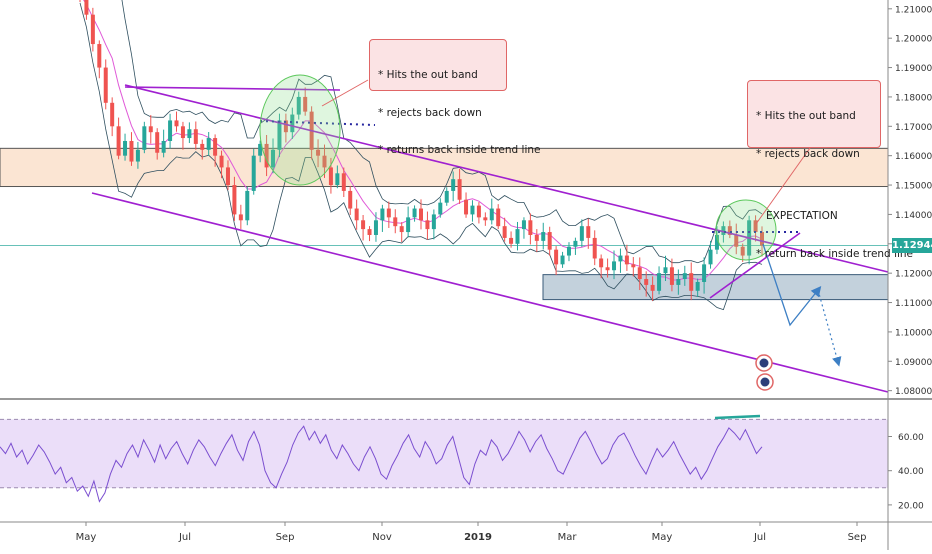  I want to click on rsi-line, so click(381, 464).